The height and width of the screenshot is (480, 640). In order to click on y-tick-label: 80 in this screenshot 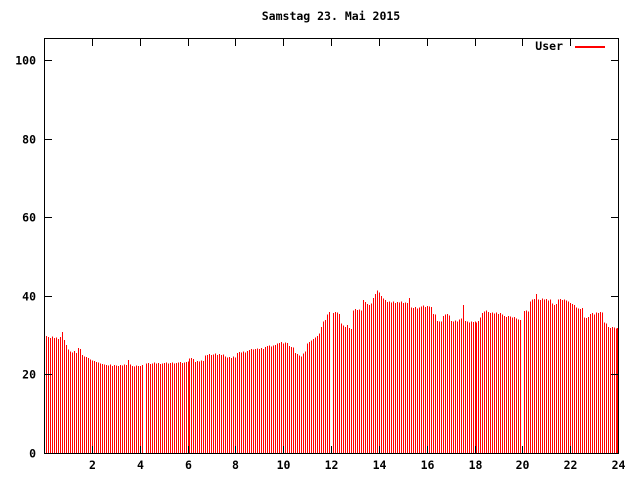, I will do `click(29, 140)`.